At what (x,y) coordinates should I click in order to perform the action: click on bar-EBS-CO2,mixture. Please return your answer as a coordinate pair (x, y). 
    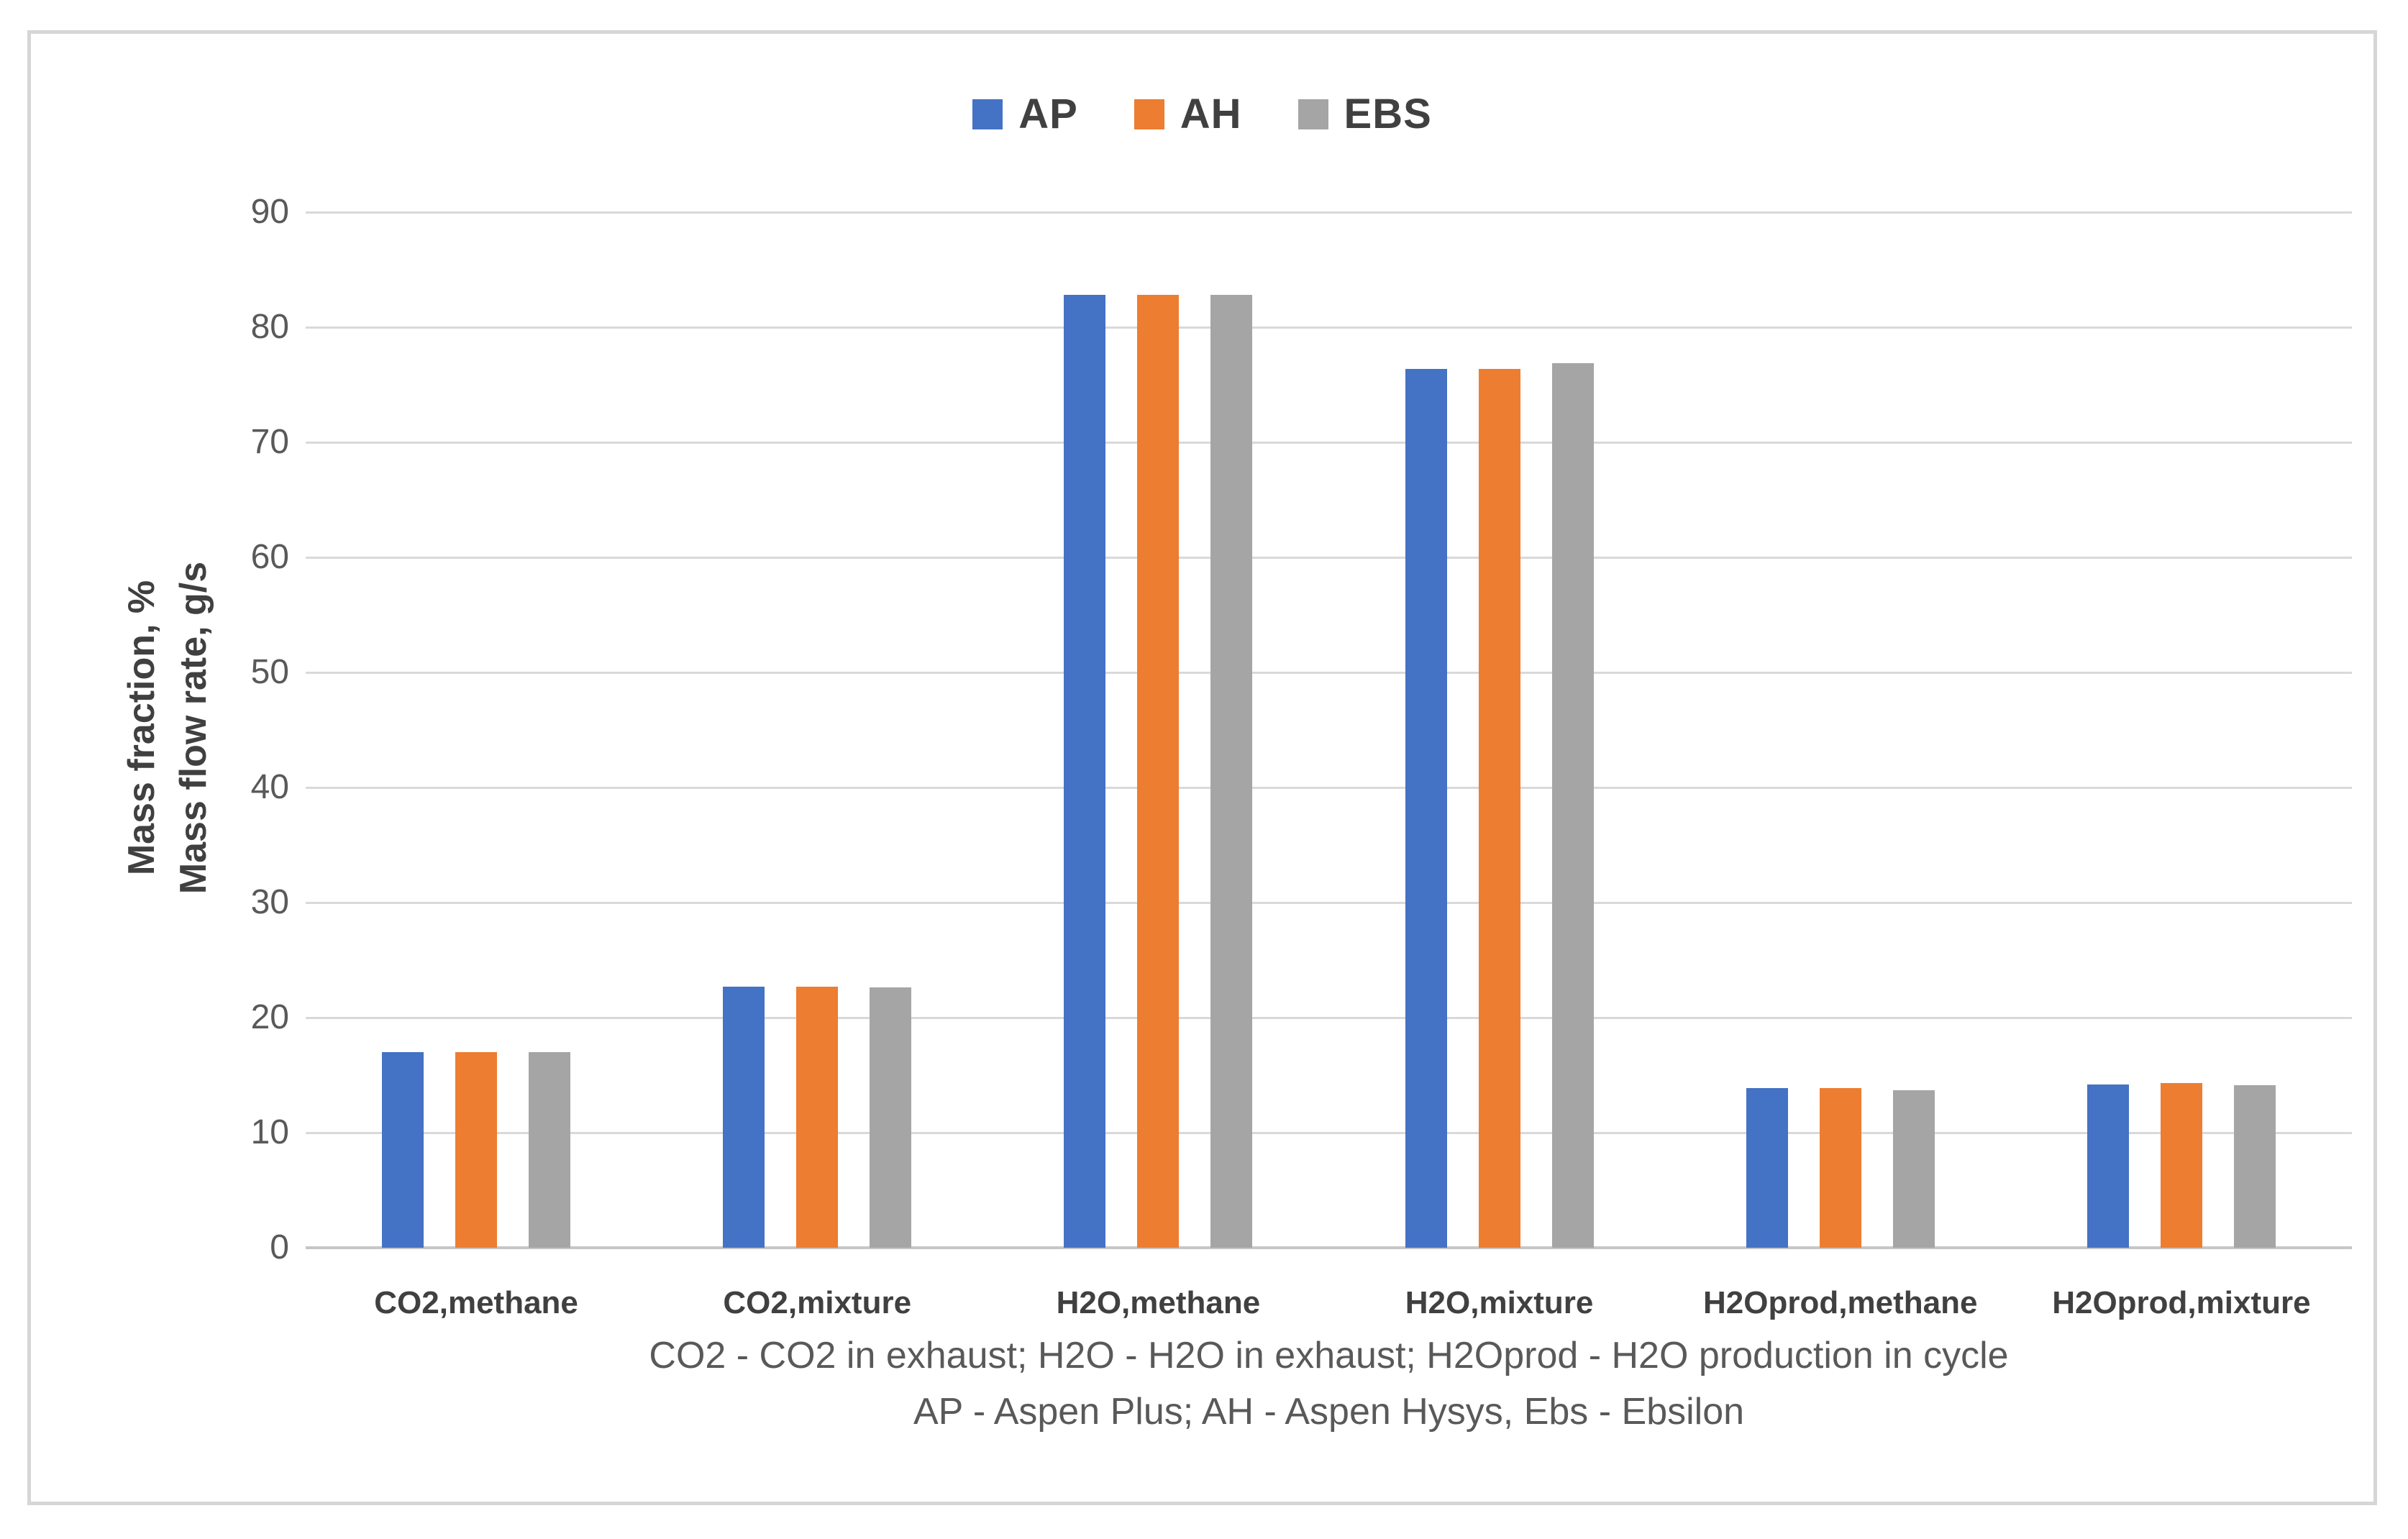
    Looking at the image, I should click on (891, 1117).